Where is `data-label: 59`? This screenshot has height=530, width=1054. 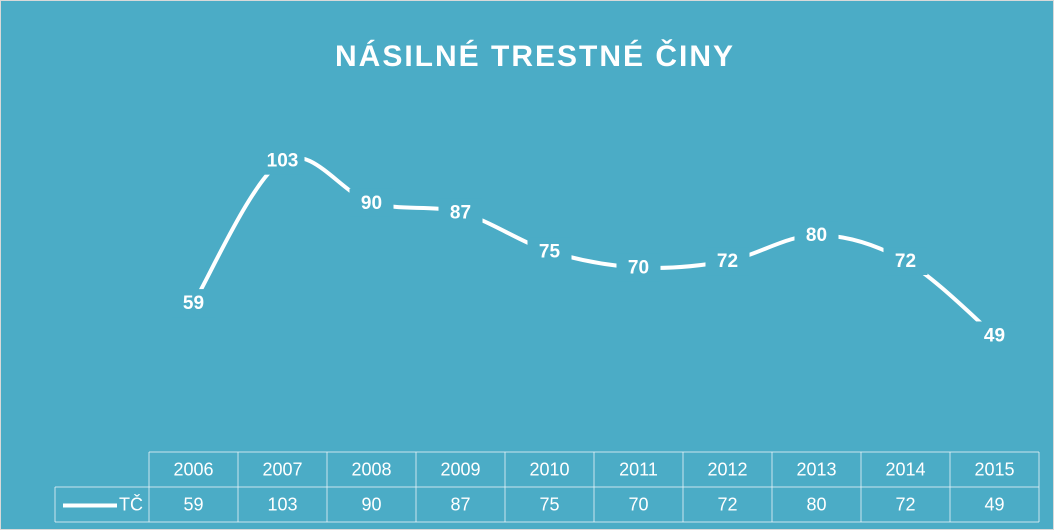
data-label: 59 is located at coordinates (193, 303).